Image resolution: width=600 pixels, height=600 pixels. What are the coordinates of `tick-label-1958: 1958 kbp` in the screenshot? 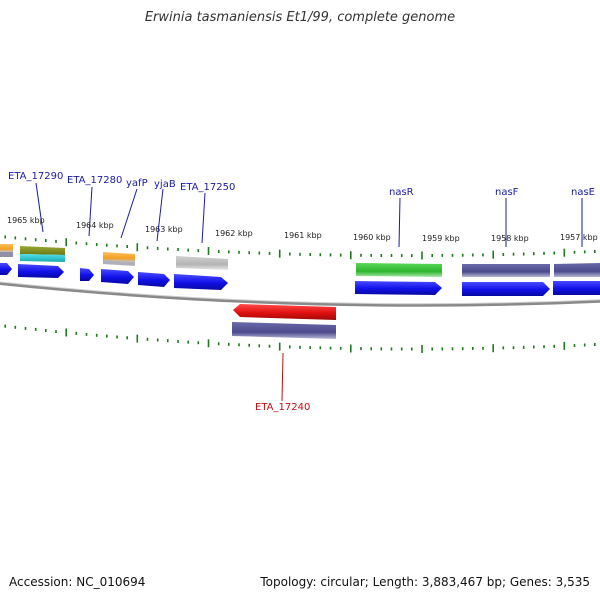 It's located at (510, 238).